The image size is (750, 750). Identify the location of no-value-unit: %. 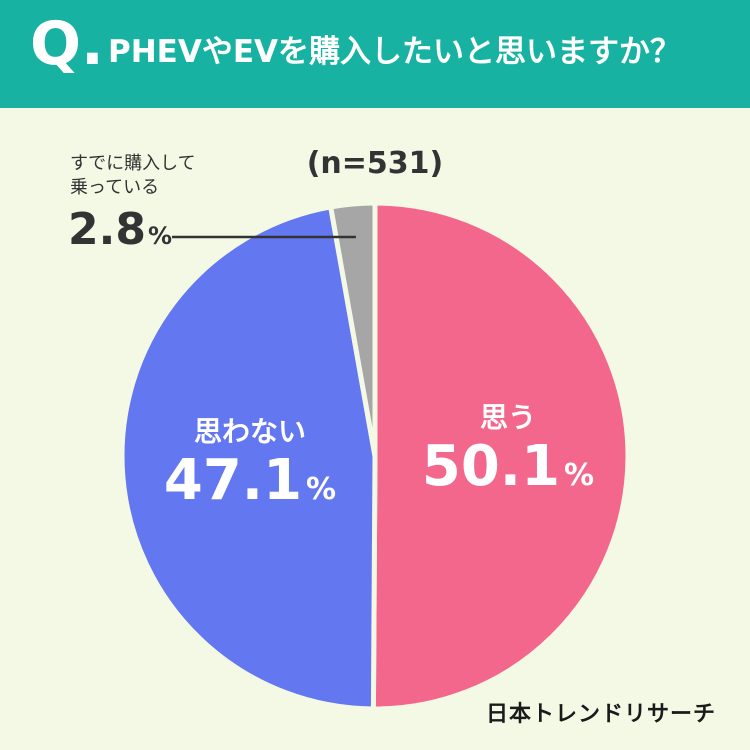
(321, 489).